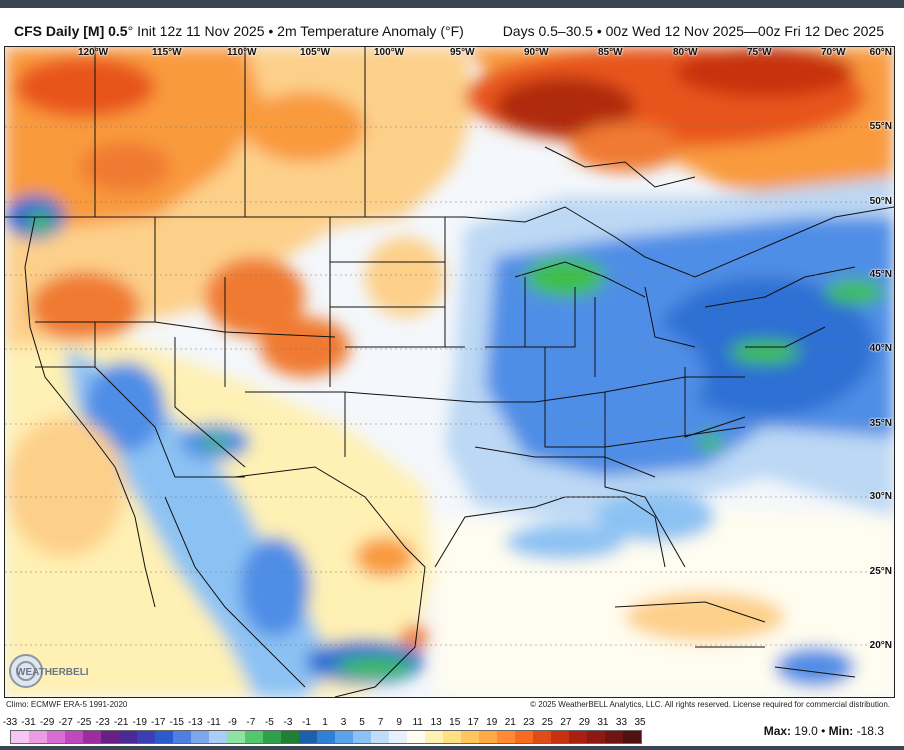 The width and height of the screenshot is (904, 750). Describe the element at coordinates (84, 722) in the screenshot. I see `legend-tick: -25` at that location.